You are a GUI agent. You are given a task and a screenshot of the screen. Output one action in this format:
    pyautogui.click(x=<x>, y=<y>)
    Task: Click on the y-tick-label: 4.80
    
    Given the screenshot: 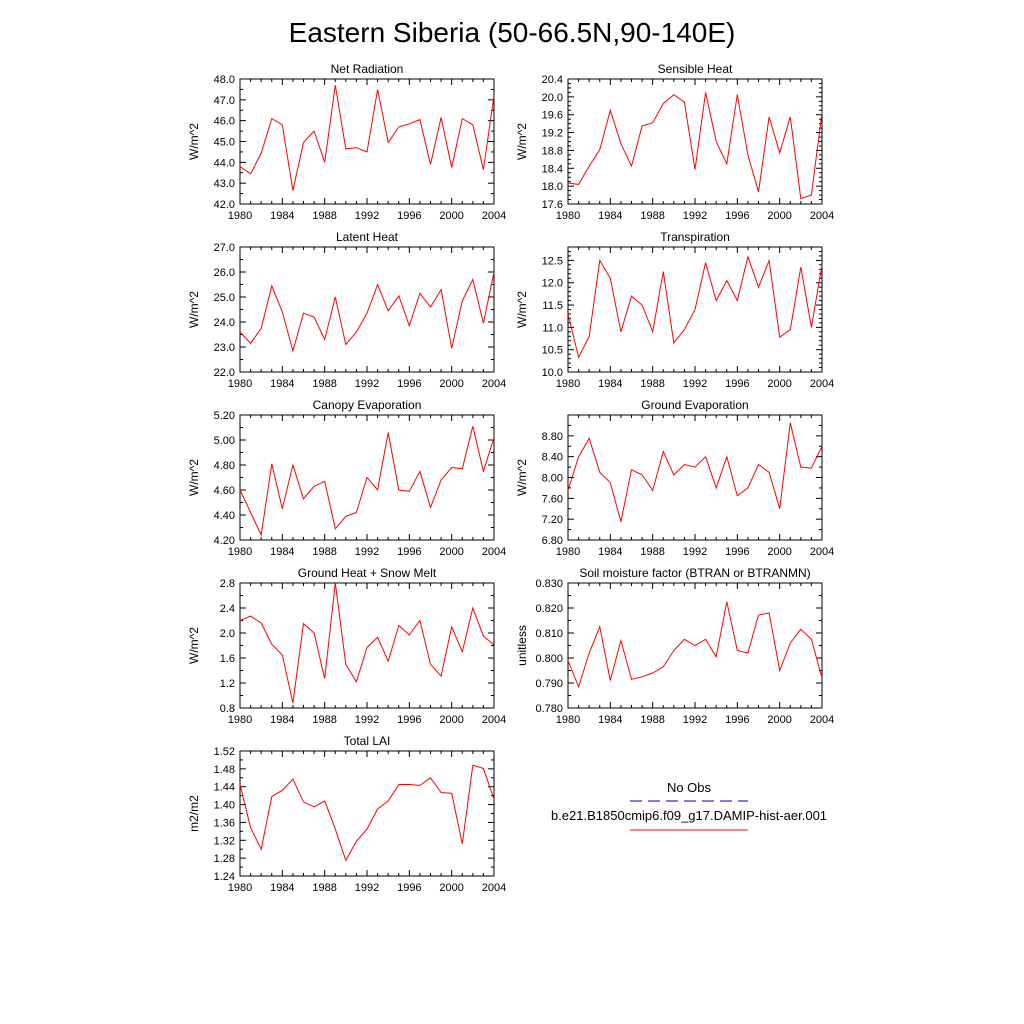 What is the action you would take?
    pyautogui.click(x=224, y=466)
    